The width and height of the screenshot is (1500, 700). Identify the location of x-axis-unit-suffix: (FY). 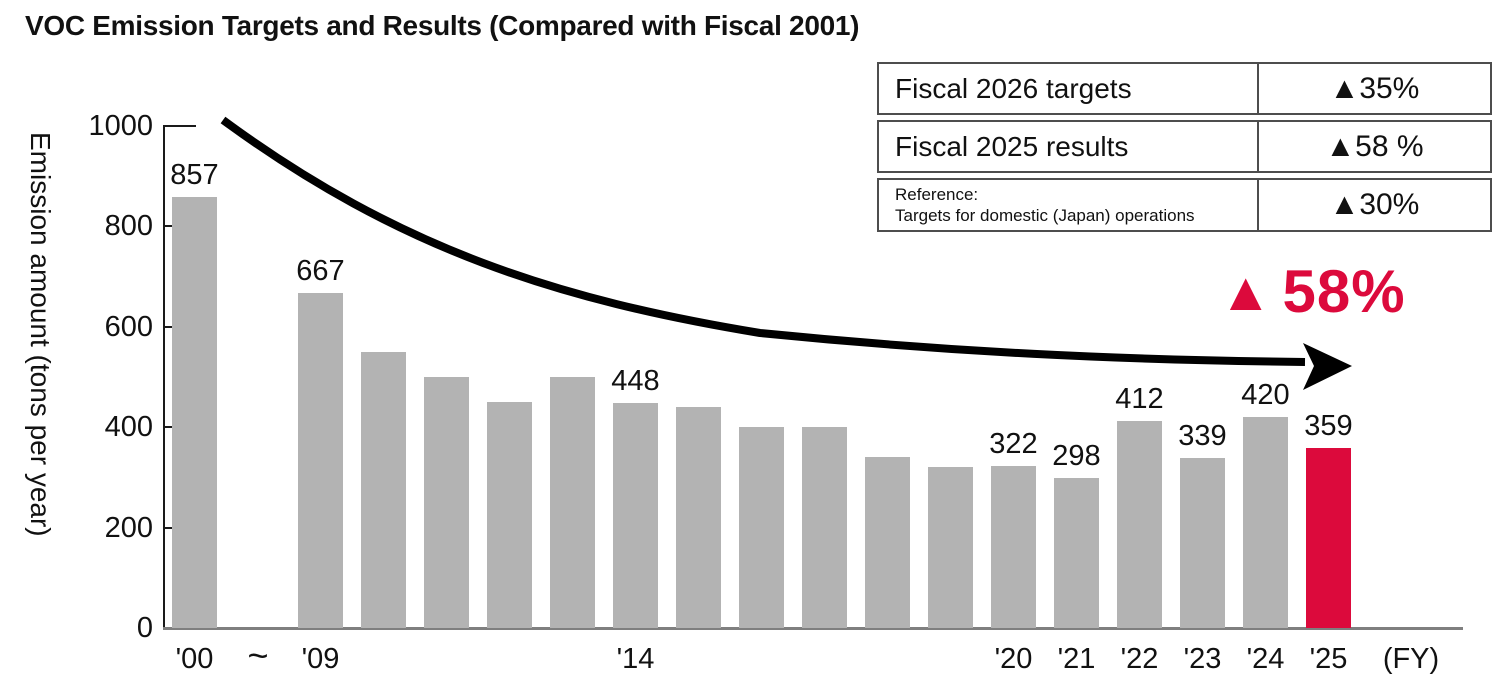
(1411, 659).